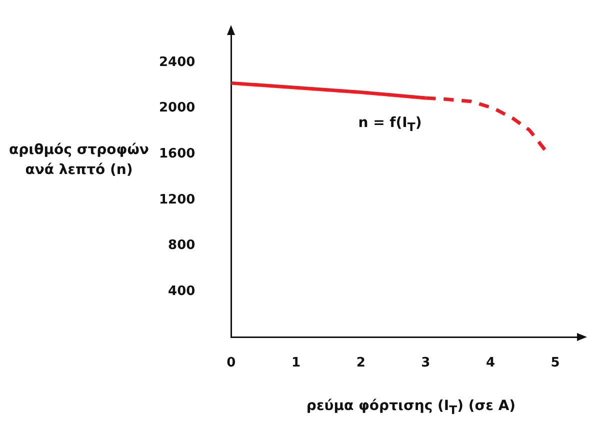 The height and width of the screenshot is (424, 592). I want to click on x-tick-label: 2, so click(361, 363).